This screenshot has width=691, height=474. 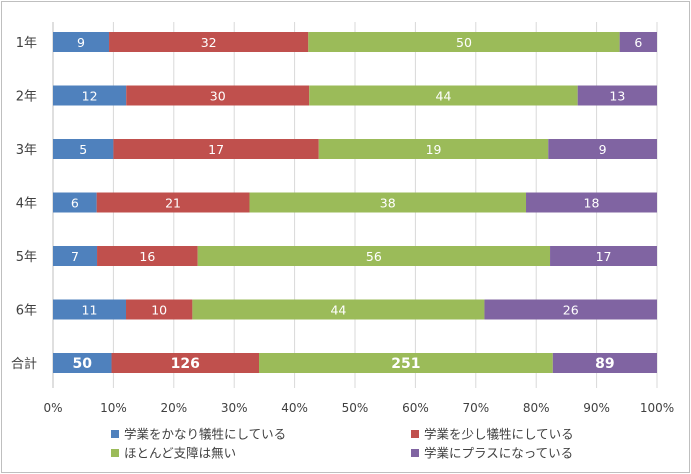 I want to click on data-label: 11, so click(x=90, y=310).